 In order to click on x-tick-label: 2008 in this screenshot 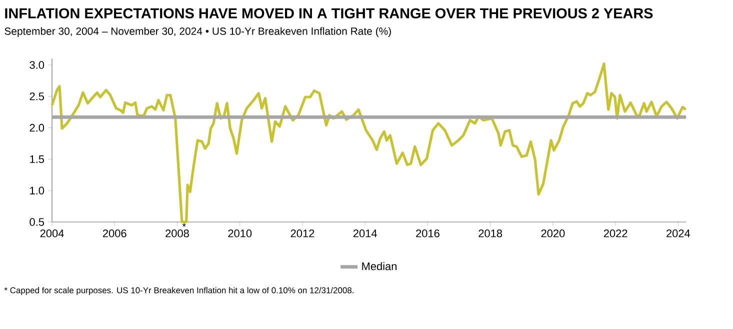, I will do `click(177, 234)`.